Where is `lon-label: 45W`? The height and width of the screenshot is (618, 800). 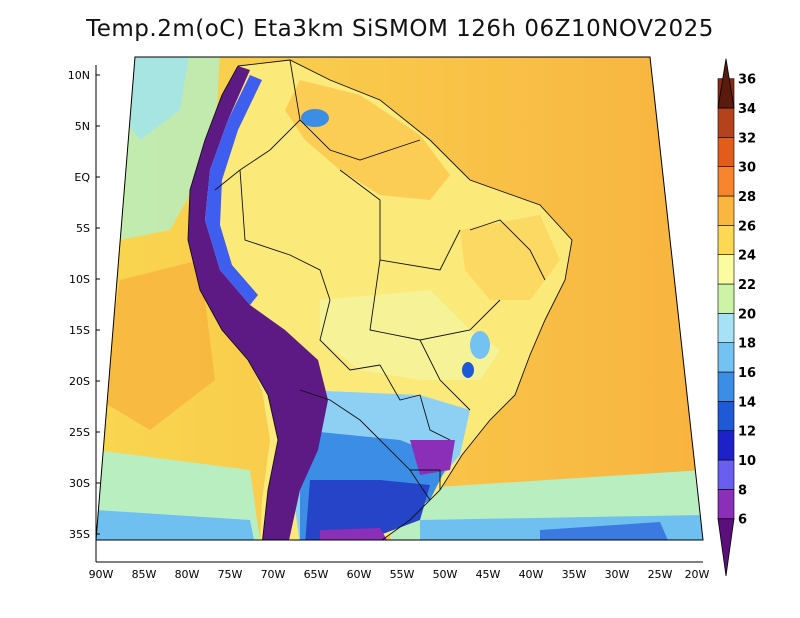 lon-label: 45W is located at coordinates (488, 574).